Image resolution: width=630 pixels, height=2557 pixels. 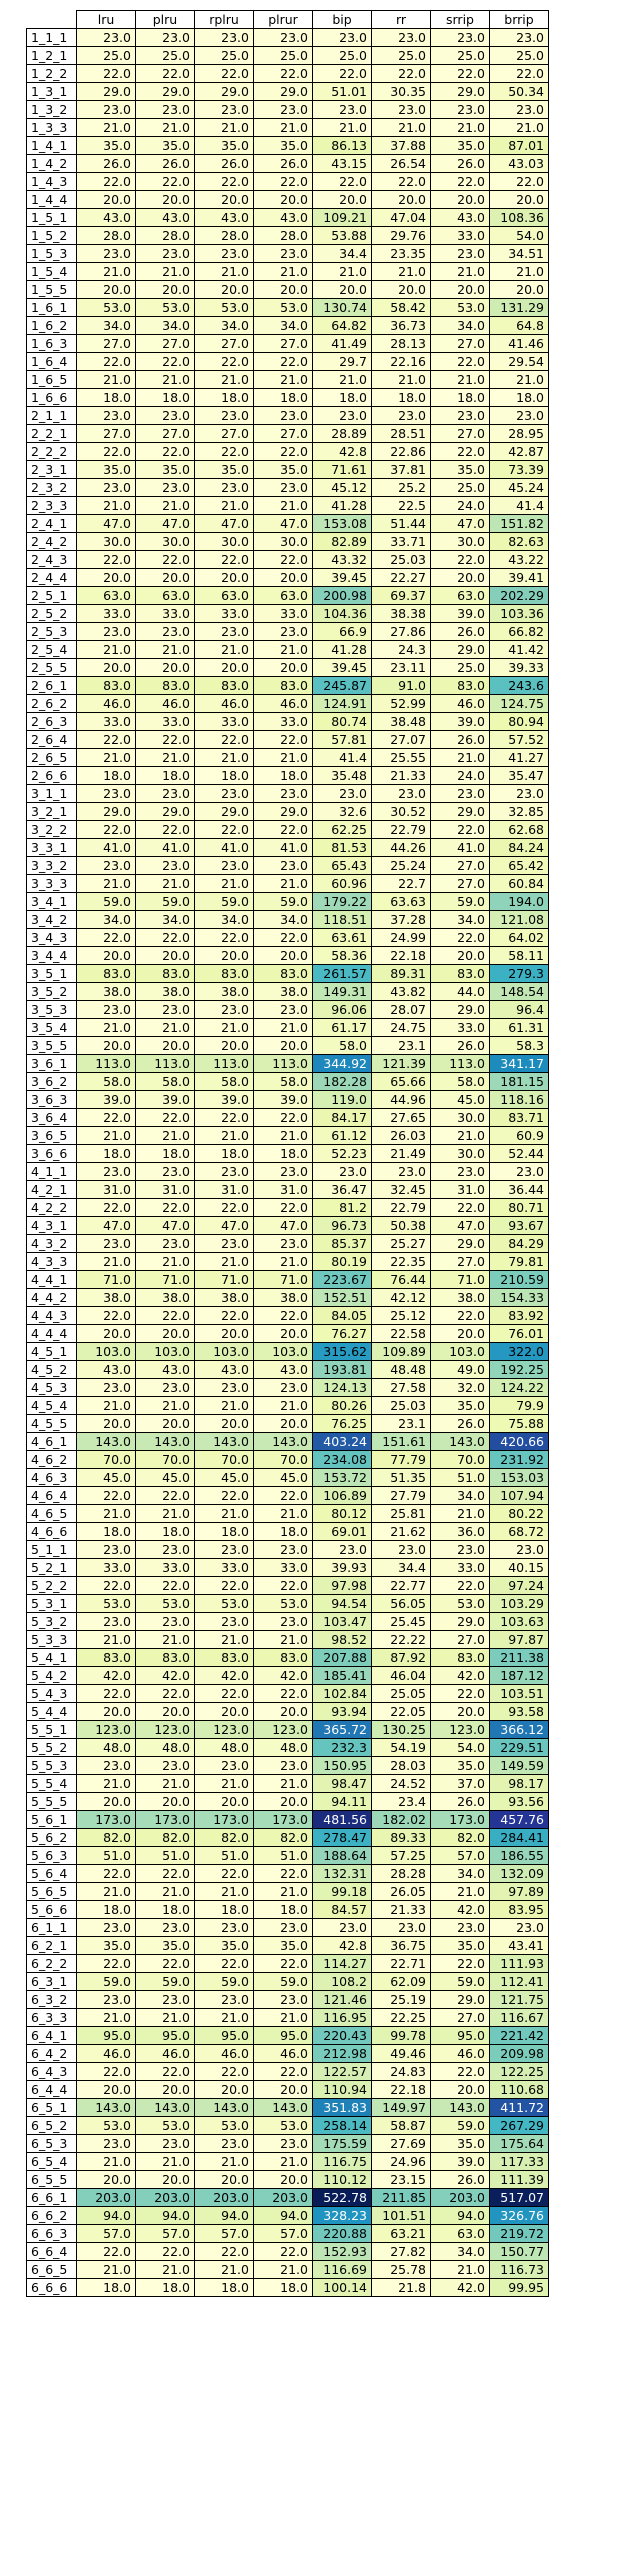 What do you see at coordinates (106, 1819) in the screenshot?
I see `heatmap-cell: 173.0` at bounding box center [106, 1819].